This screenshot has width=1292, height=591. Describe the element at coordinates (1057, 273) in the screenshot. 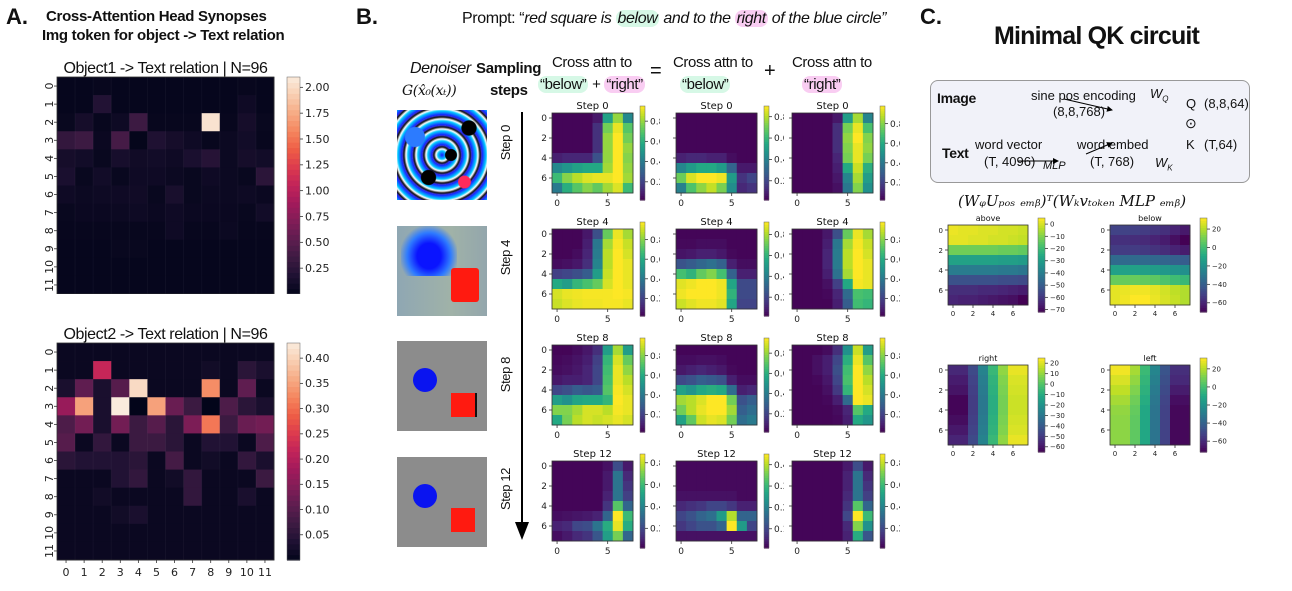

I see `colorbar-tick-label: −40` at that location.